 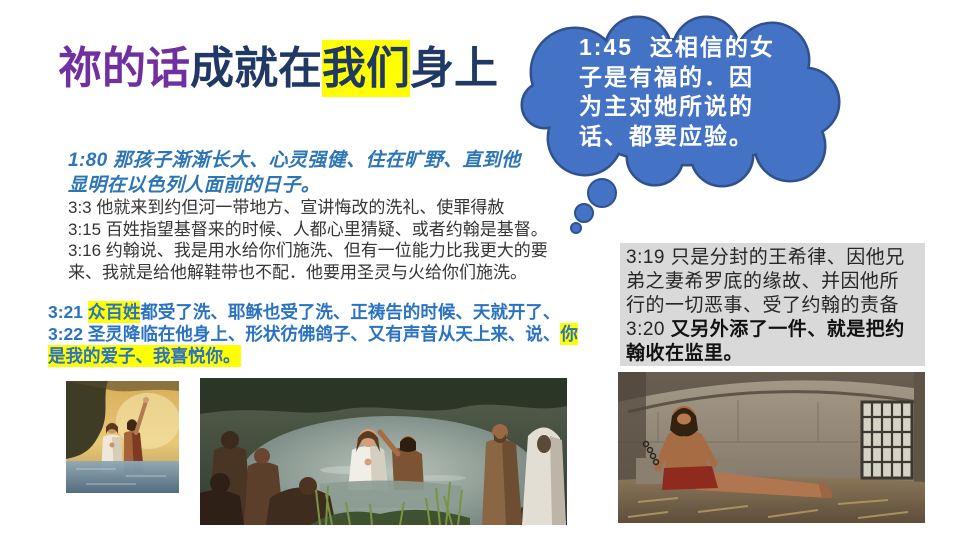 I want to click on verse-line: 3:3 他就来到约但河一带地方、宣讲悔改的洗礼、使罪得赦, so click(x=286, y=207).